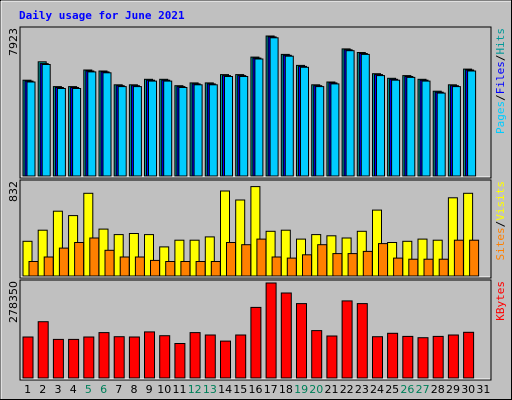 The image size is (512, 400). Describe the element at coordinates (423, 389) in the screenshot. I see `x-label-day-27: 27` at that location.